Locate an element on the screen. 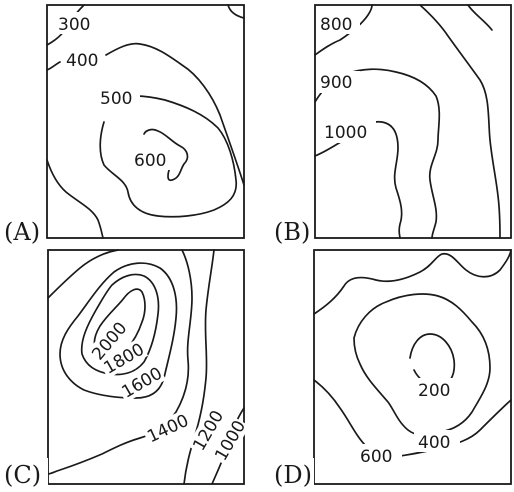  panel-d-label-400: 400 is located at coordinates (434, 443).